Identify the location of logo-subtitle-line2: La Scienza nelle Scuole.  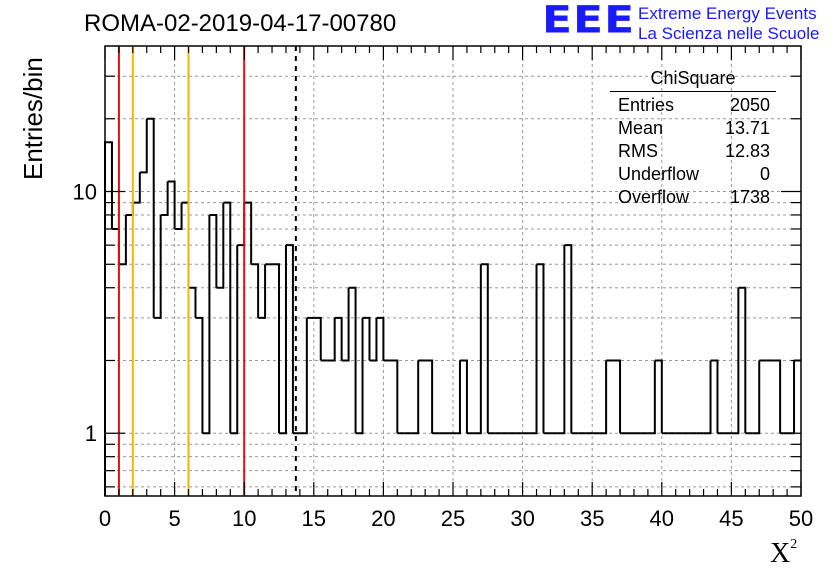
(729, 33).